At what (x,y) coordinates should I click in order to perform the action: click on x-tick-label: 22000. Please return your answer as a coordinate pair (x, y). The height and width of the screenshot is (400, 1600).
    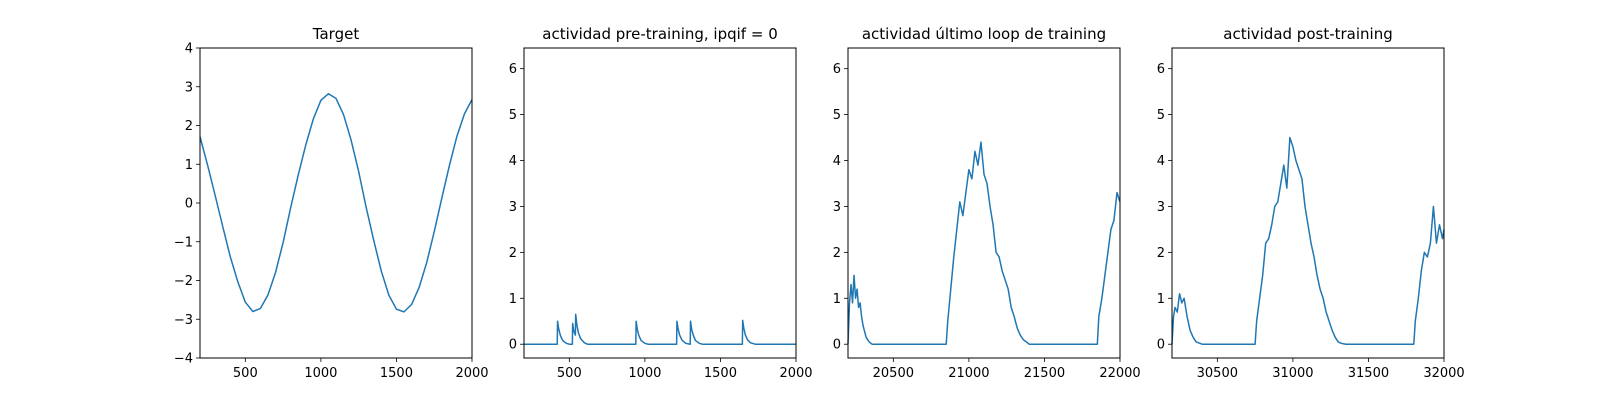
    Looking at the image, I should click on (1119, 373).